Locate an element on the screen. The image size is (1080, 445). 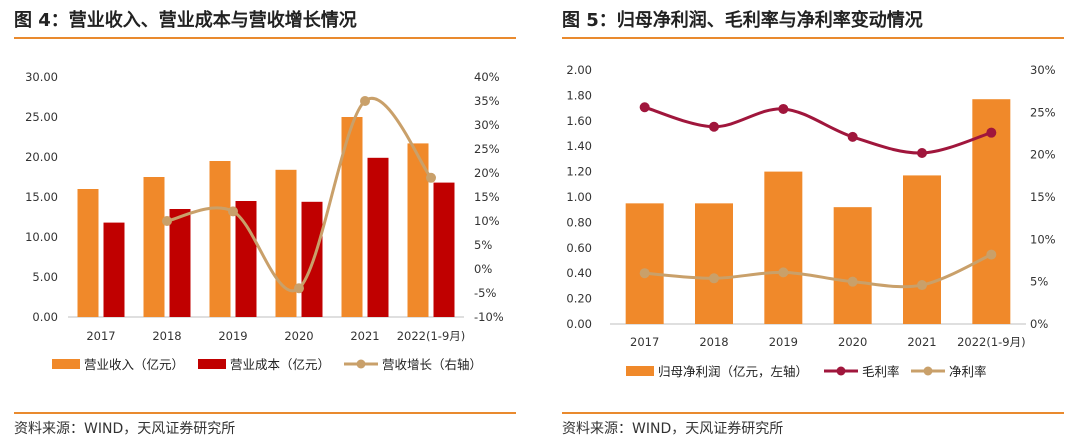
legend-label: 营业收入（亿元） is located at coordinates (134, 364).